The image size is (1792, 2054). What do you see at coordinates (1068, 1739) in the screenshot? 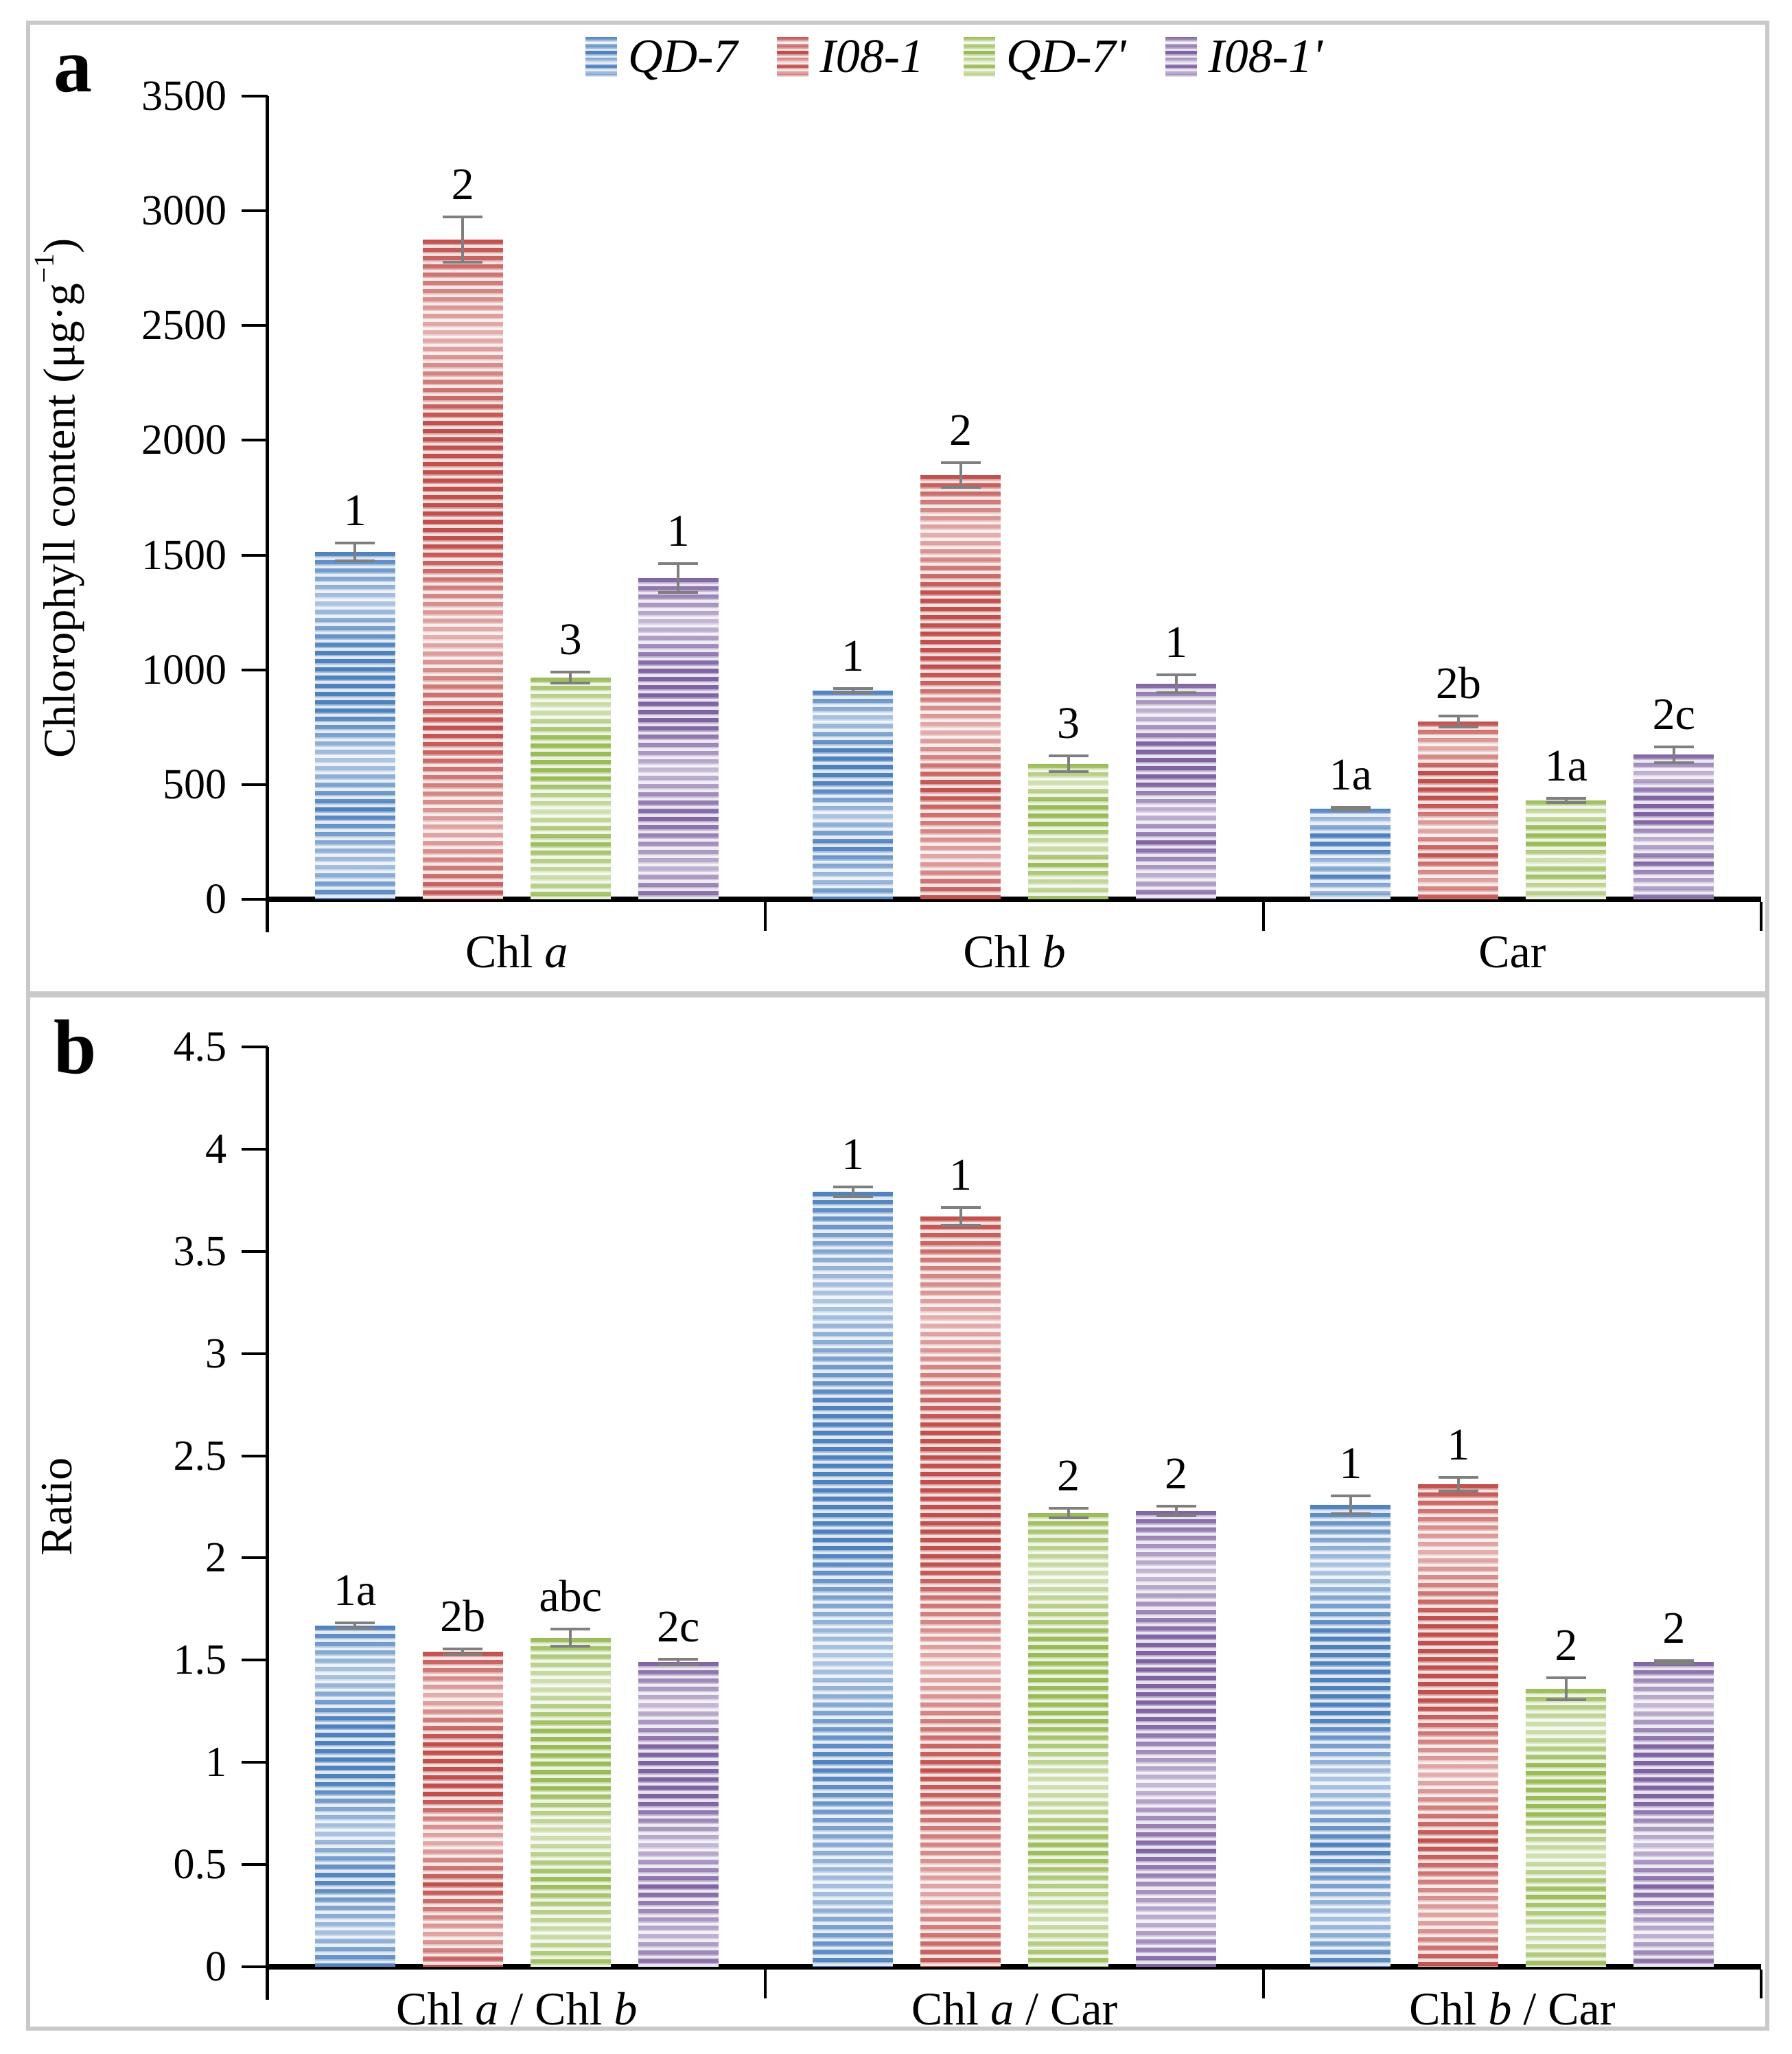
I see `bar-QD-7'-Chl a / Car` at bounding box center [1068, 1739].